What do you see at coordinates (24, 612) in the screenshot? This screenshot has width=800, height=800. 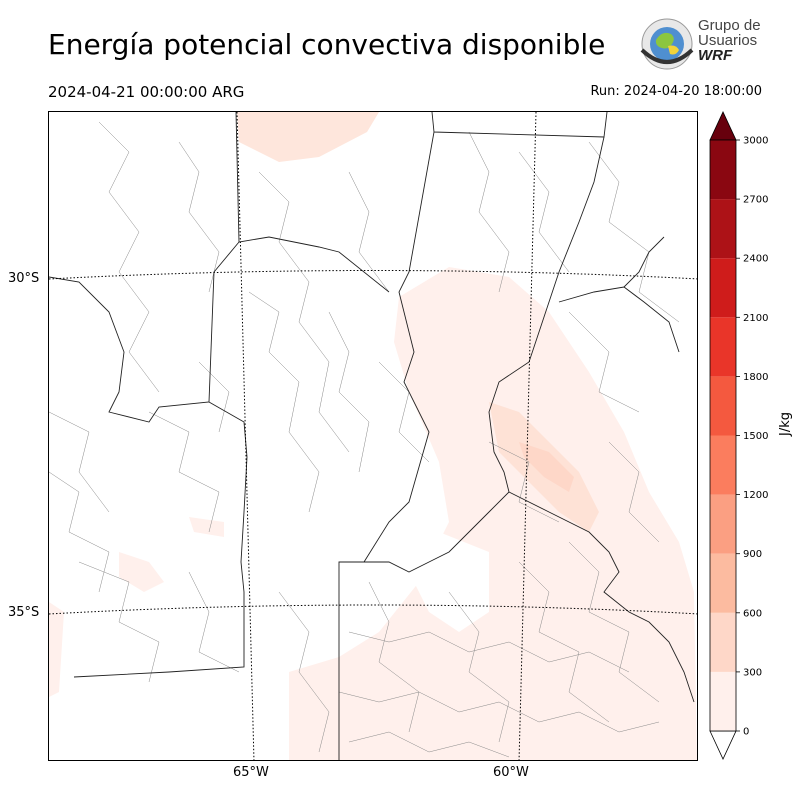 I see `lat-label-35s: 35°S` at bounding box center [24, 612].